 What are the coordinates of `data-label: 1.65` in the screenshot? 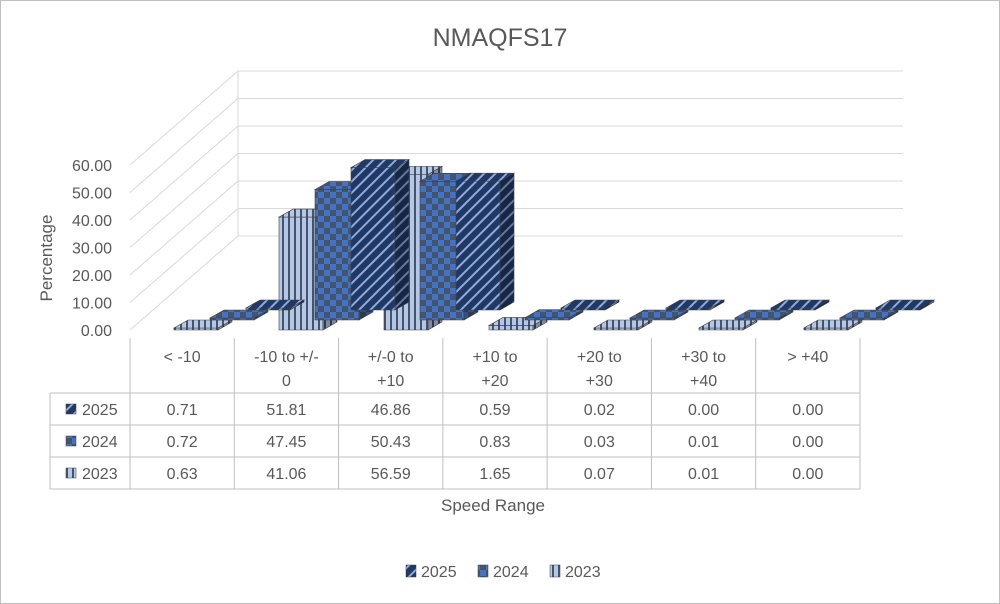 It's located at (494, 474).